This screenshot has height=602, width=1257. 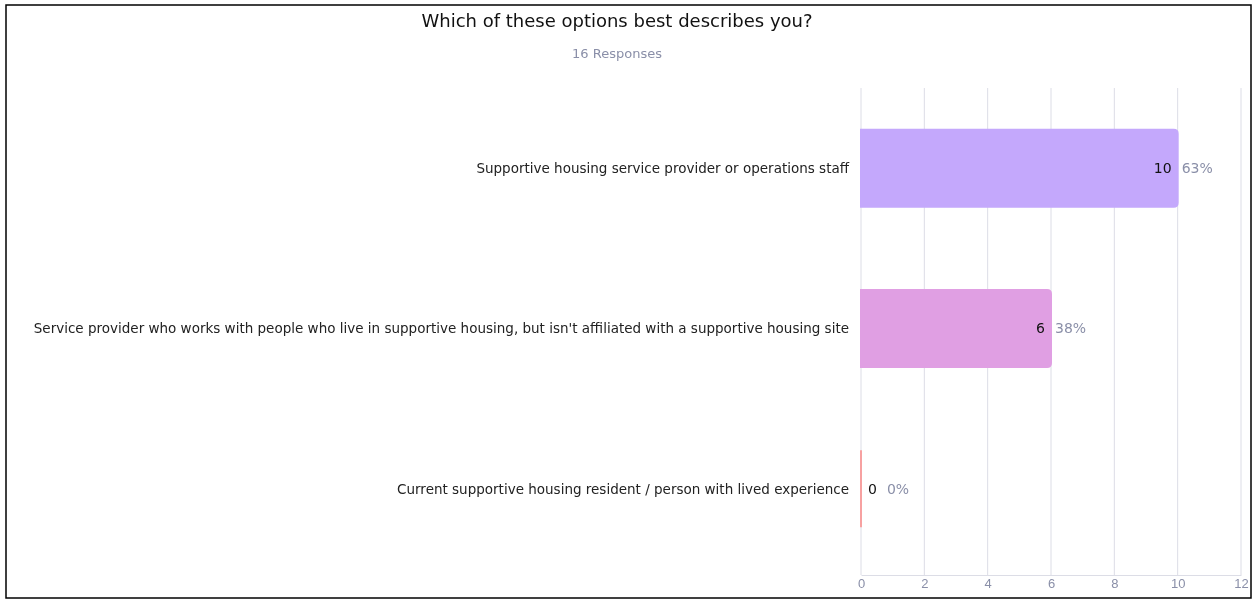 I want to click on text: 16 Responses, so click(x=617, y=53).